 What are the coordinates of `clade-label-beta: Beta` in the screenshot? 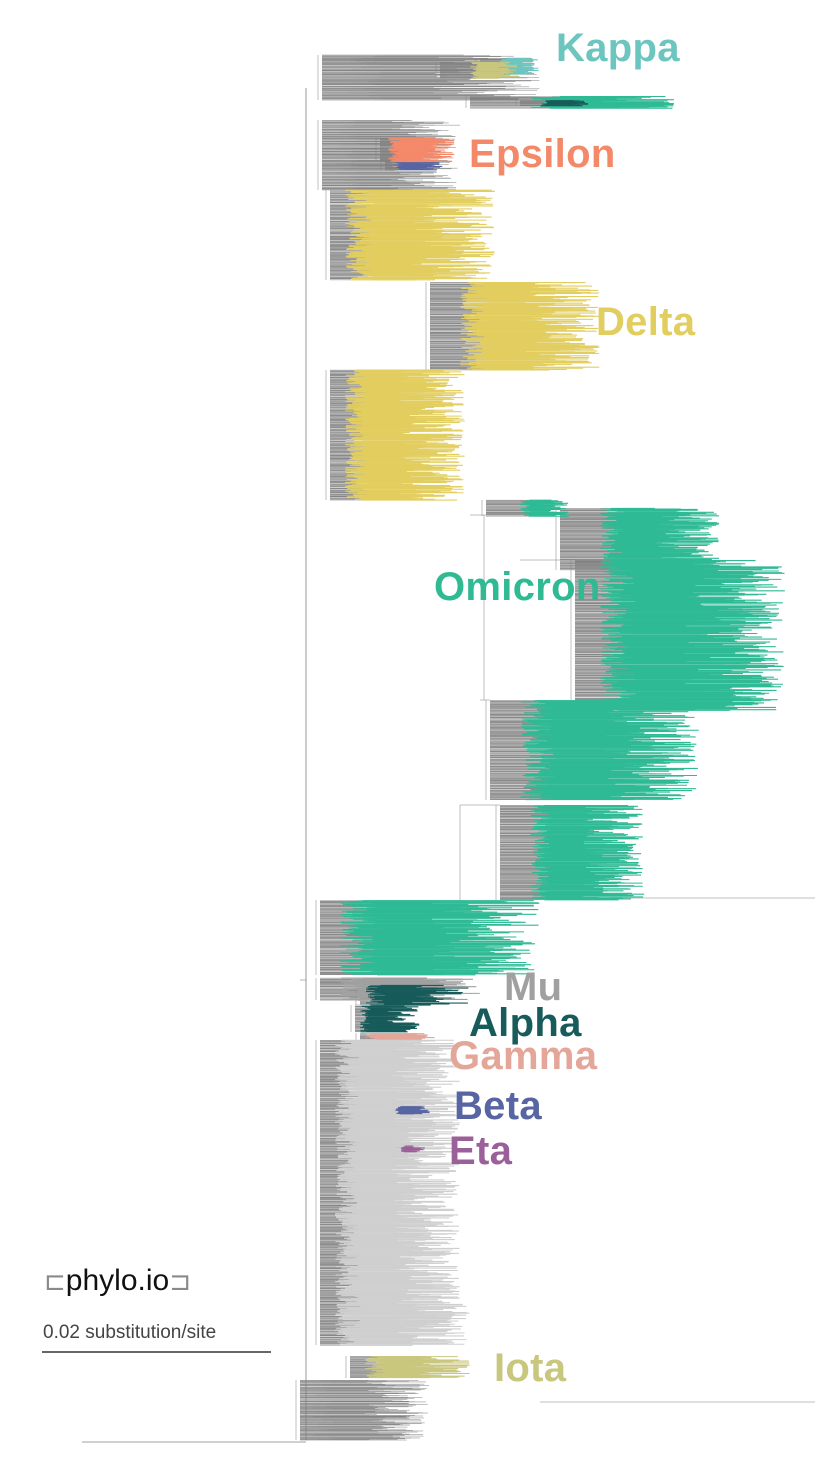 It's located at (498, 1106).